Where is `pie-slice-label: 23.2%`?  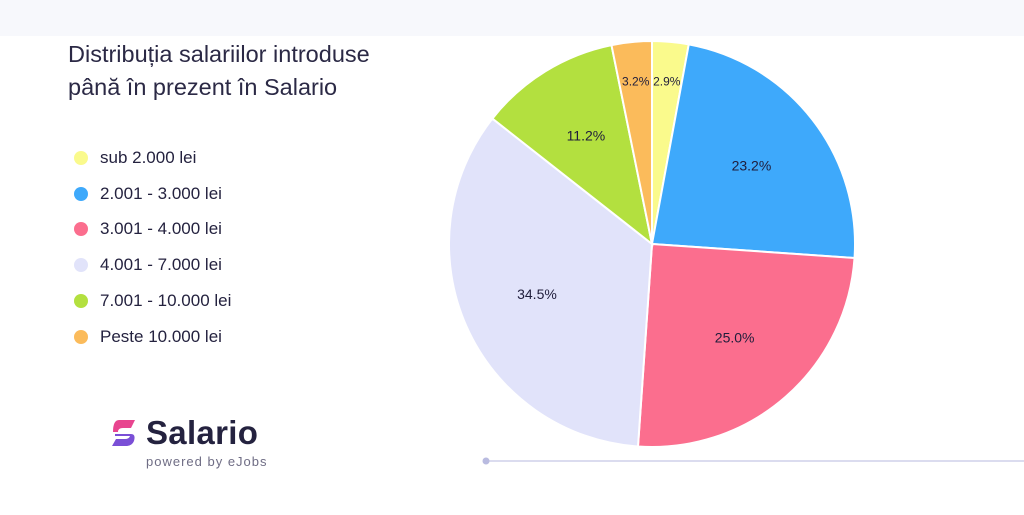
pie-slice-label: 23.2% is located at coordinates (752, 166).